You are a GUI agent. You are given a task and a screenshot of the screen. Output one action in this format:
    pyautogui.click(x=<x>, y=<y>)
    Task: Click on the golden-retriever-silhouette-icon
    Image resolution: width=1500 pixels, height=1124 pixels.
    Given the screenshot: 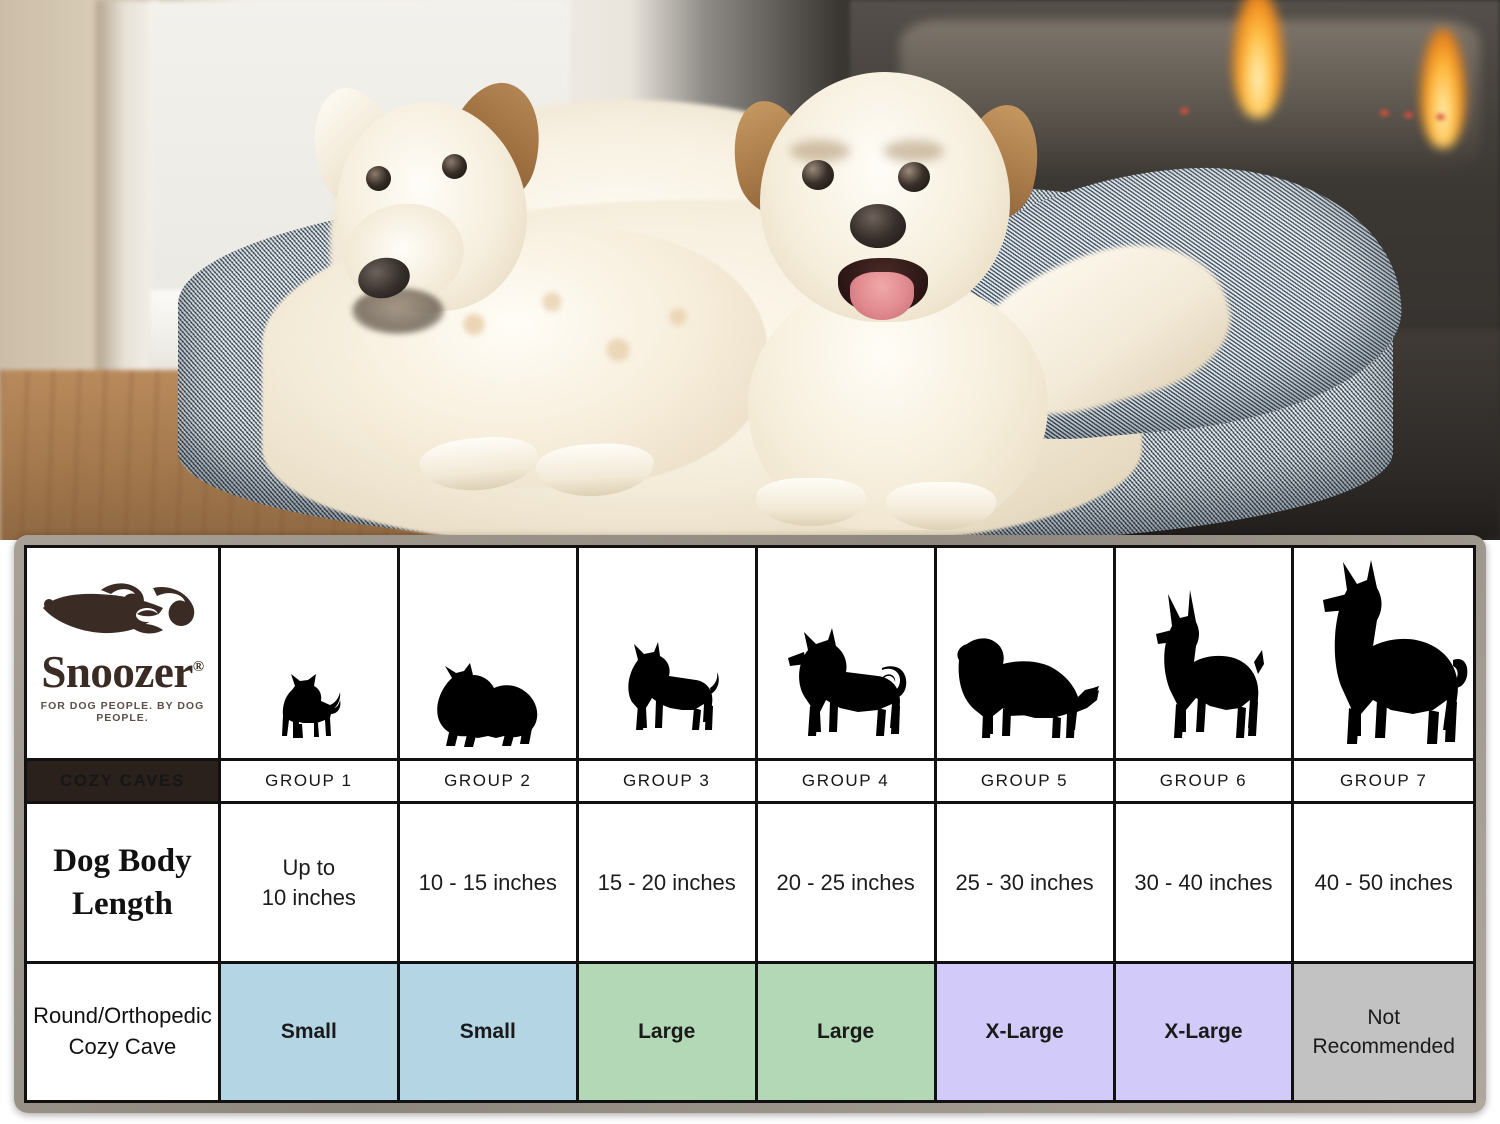 What is the action you would take?
    pyautogui.click(x=1027, y=688)
    